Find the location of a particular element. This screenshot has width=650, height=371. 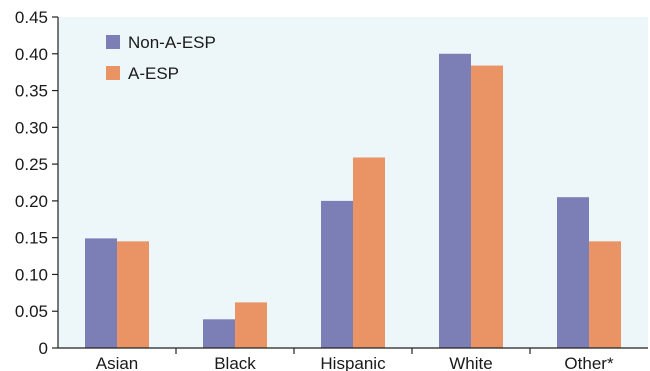

bar-non-a-esp-white is located at coordinates (455, 201).